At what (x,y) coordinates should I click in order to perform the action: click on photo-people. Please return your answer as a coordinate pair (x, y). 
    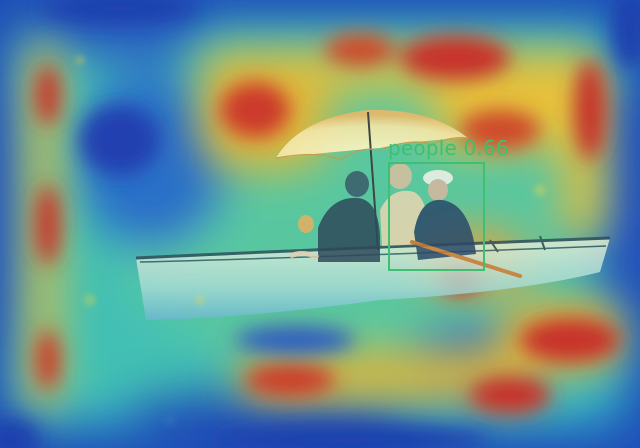
    Looking at the image, I should click on (405, 220).